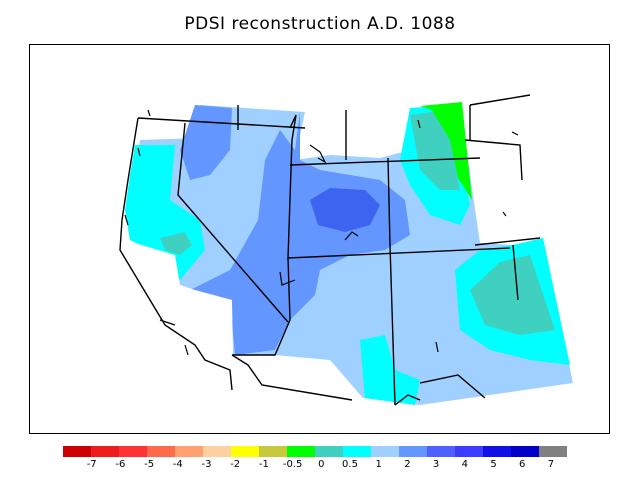 This screenshot has height=480, width=640. I want to click on legend-colorbar, so click(315, 451).